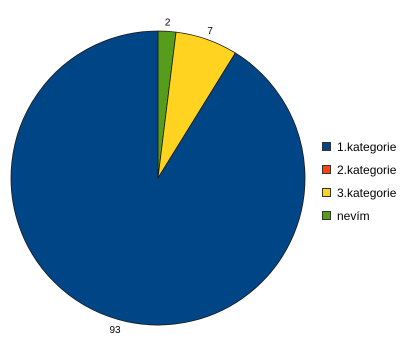 The width and height of the screenshot is (414, 338). What do you see at coordinates (168, 22) in the screenshot?
I see `data-label-4: 2` at bounding box center [168, 22].